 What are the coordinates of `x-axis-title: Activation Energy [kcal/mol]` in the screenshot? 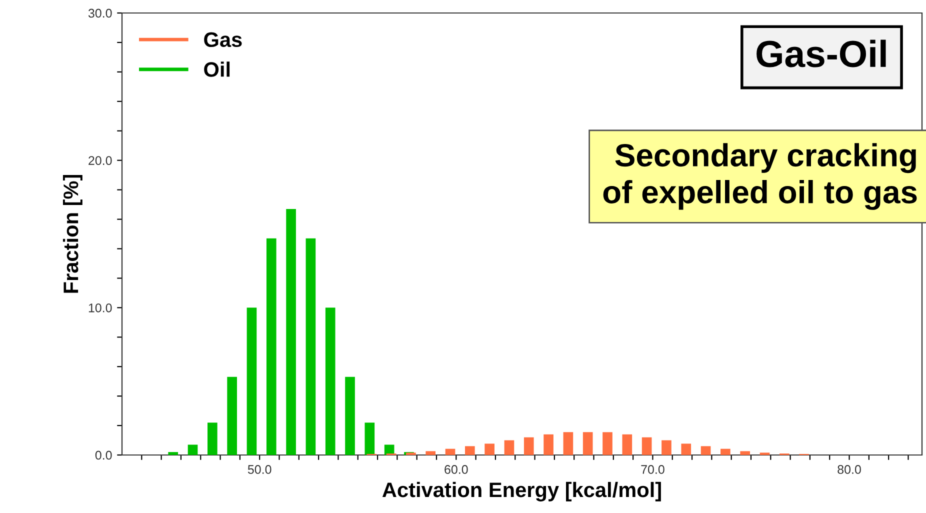 It's located at (521, 492).